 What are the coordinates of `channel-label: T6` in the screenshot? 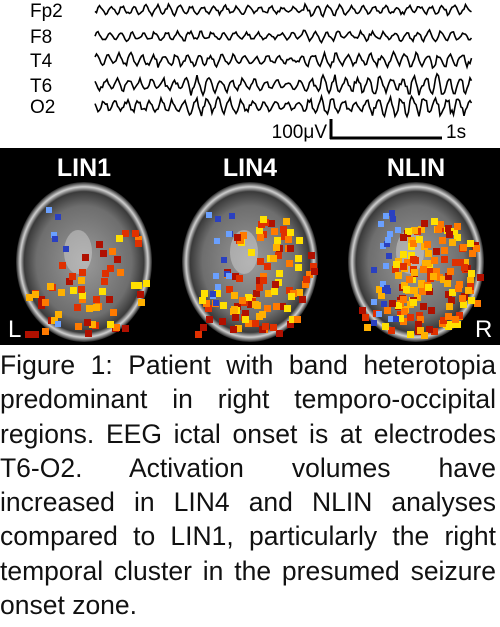 It's located at (41, 86).